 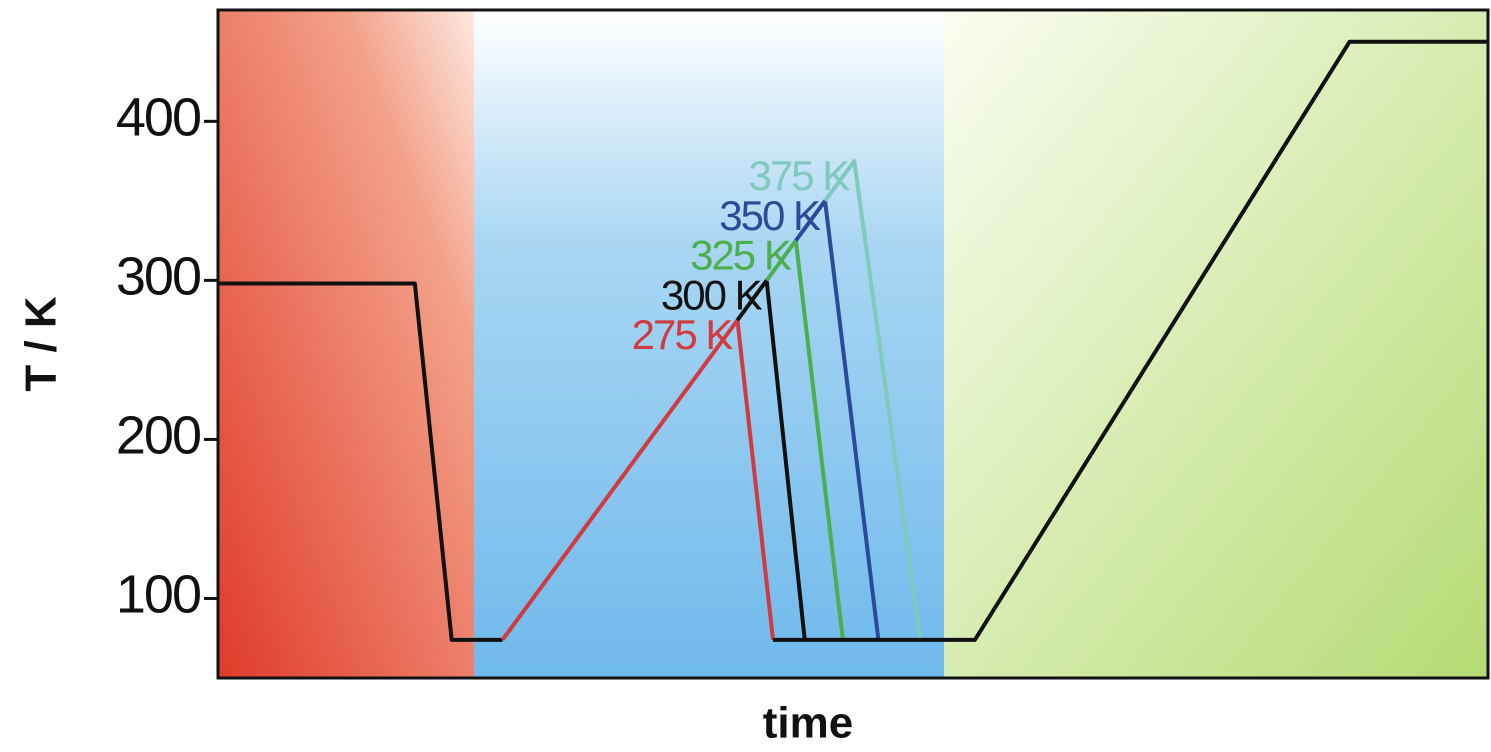 I want to click on series-label: 325 K, so click(x=741, y=255).